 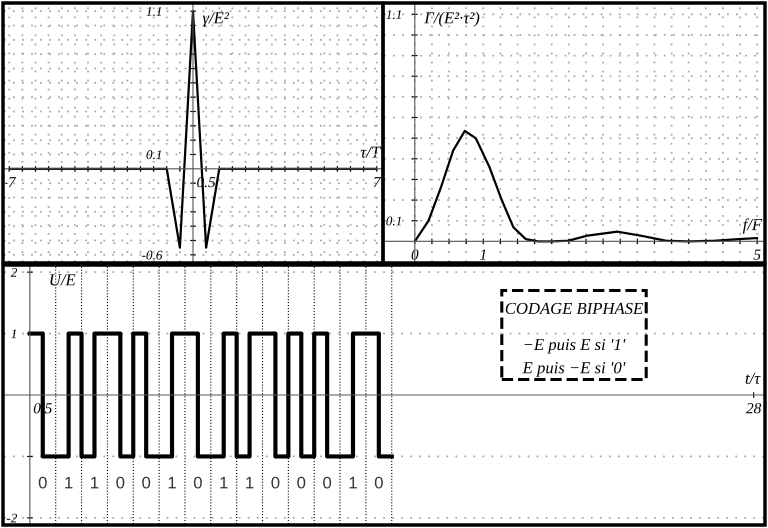 I want to click on x-axis-title: τ/T, so click(x=371, y=152).